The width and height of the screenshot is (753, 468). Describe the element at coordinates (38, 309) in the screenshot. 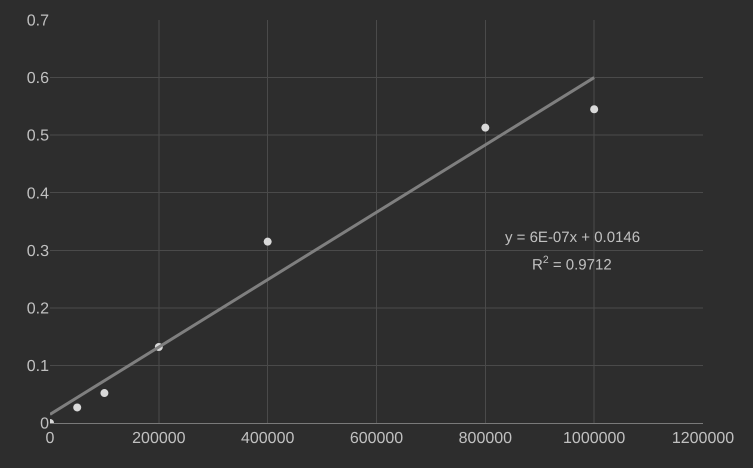

I see `y-tick-label: 0.2` at that location.